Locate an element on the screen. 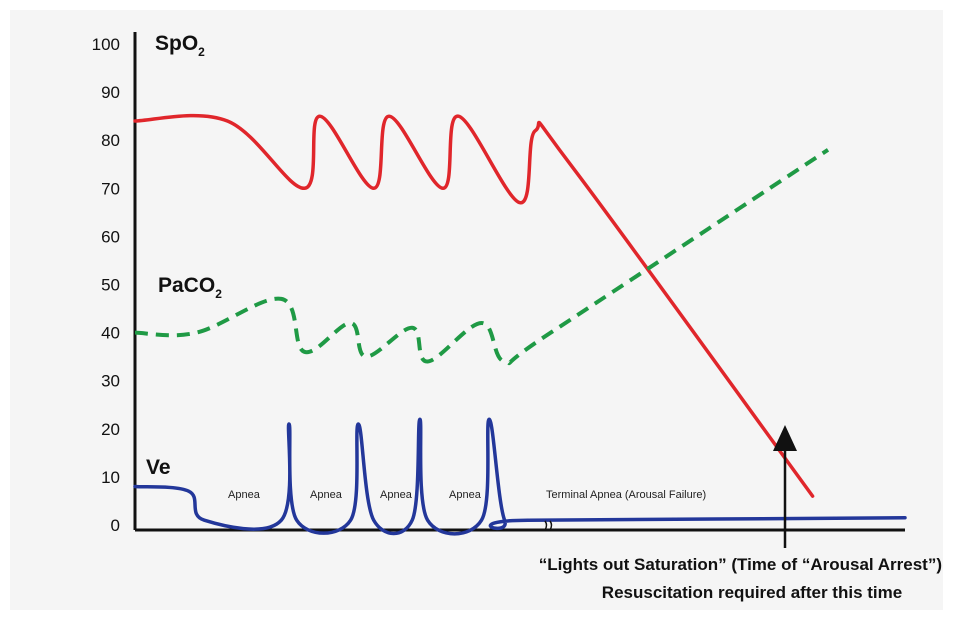  apnea-label-1: Apnea is located at coordinates (244, 495).